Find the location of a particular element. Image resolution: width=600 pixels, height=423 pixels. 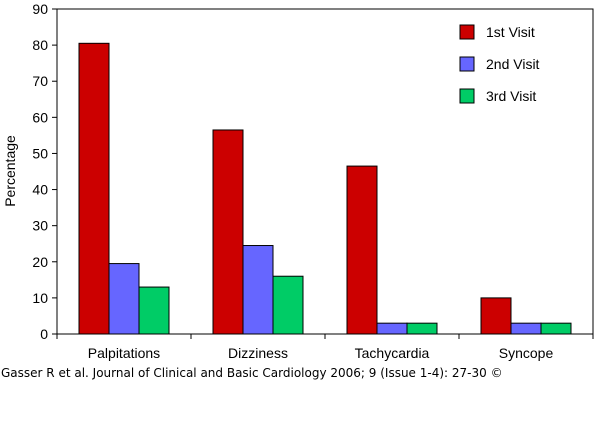

legend-label: 2nd Visit is located at coordinates (513, 64).